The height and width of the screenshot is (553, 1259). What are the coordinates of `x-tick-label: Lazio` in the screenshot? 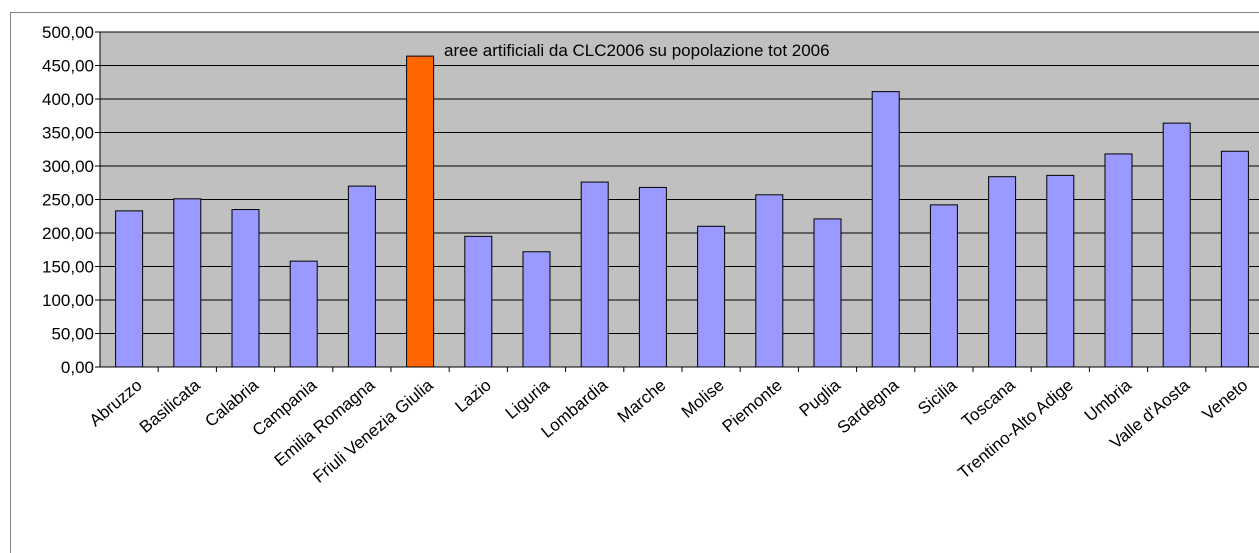 It's located at (473, 396).